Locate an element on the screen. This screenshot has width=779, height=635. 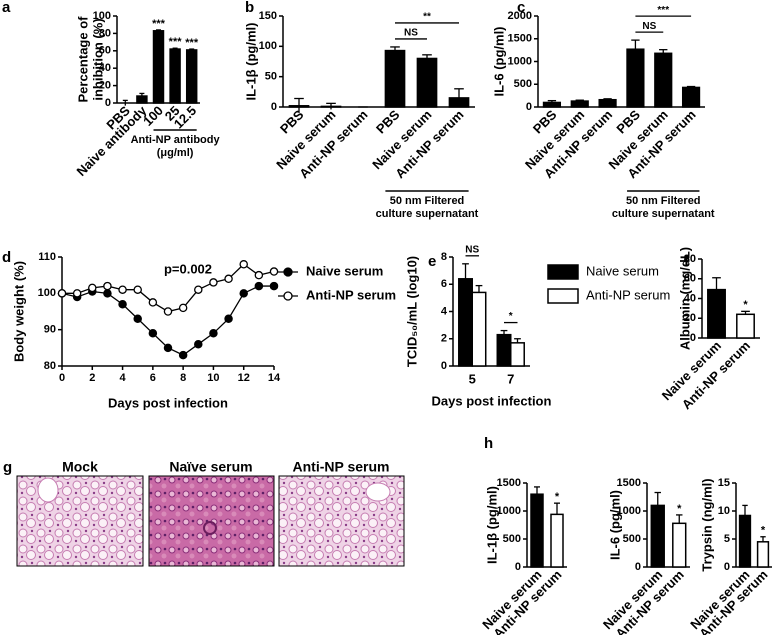
x-tick-label: 0 is located at coordinates (62, 378).